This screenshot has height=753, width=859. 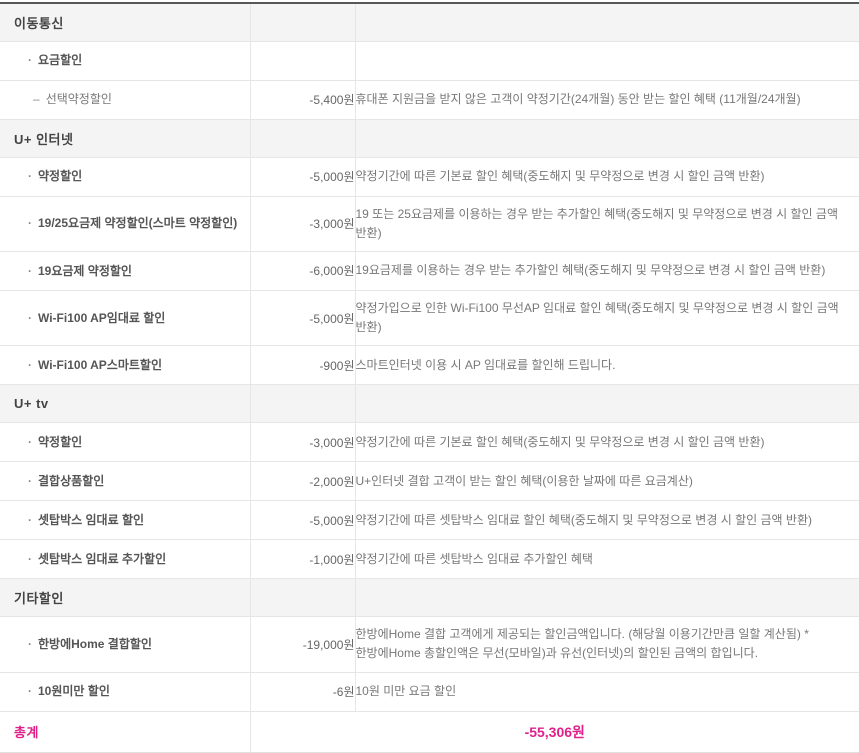 What do you see at coordinates (125, 138) in the screenshot?
I see `section-title: U+ 인터넷` at bounding box center [125, 138].